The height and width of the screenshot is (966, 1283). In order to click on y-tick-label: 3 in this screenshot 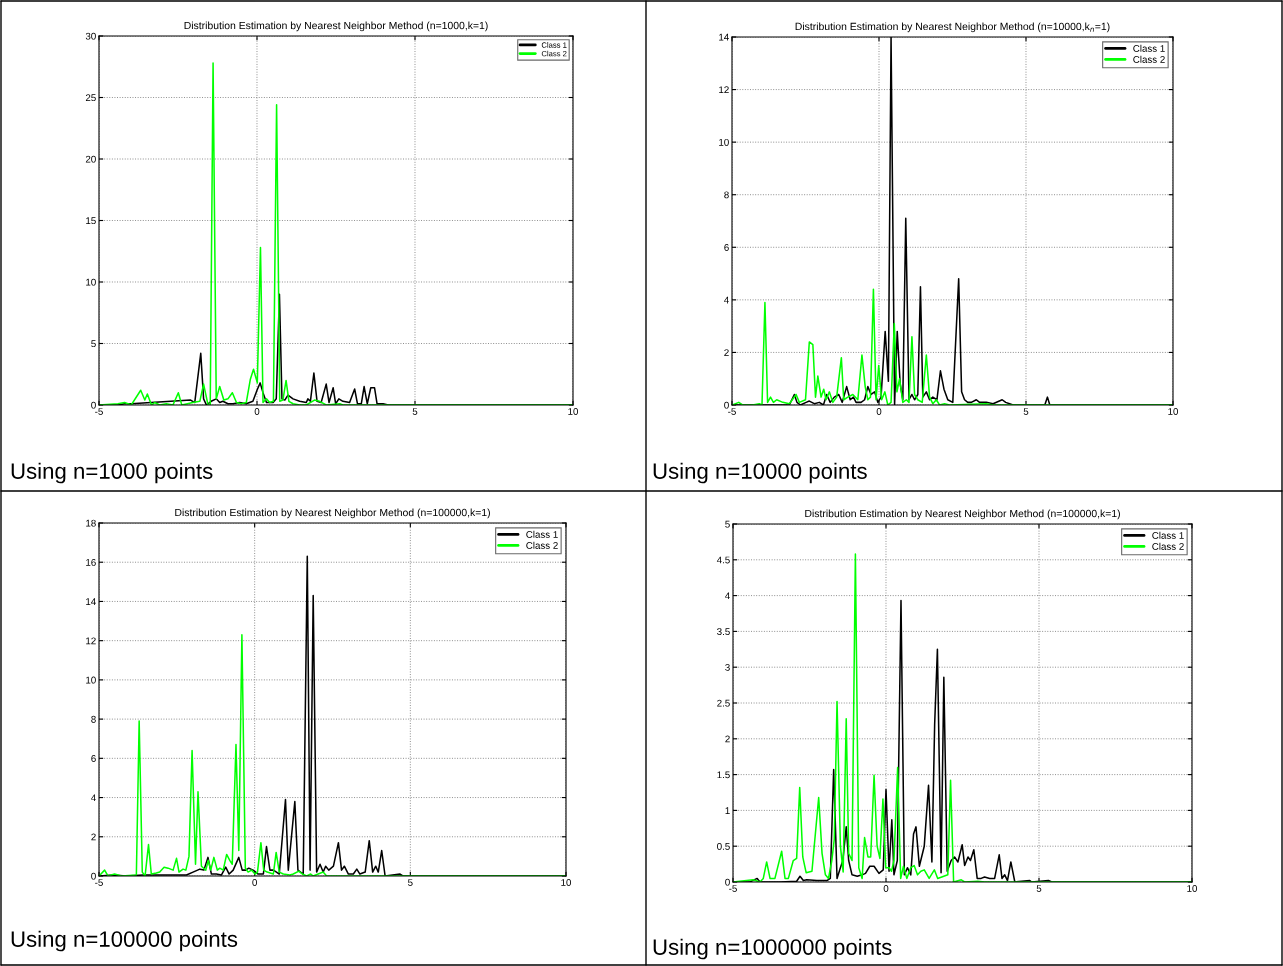, I will do `click(727, 667)`.